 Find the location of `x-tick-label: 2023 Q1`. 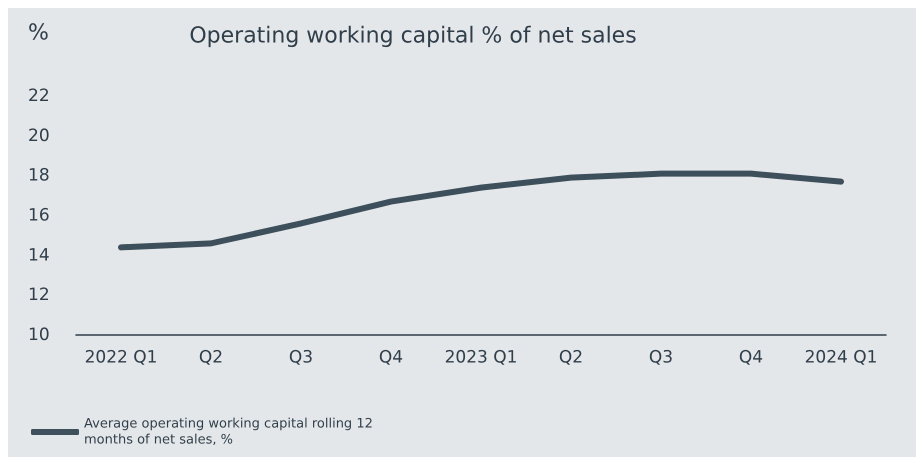

x-tick-label: 2023 Q1 is located at coordinates (481, 358).